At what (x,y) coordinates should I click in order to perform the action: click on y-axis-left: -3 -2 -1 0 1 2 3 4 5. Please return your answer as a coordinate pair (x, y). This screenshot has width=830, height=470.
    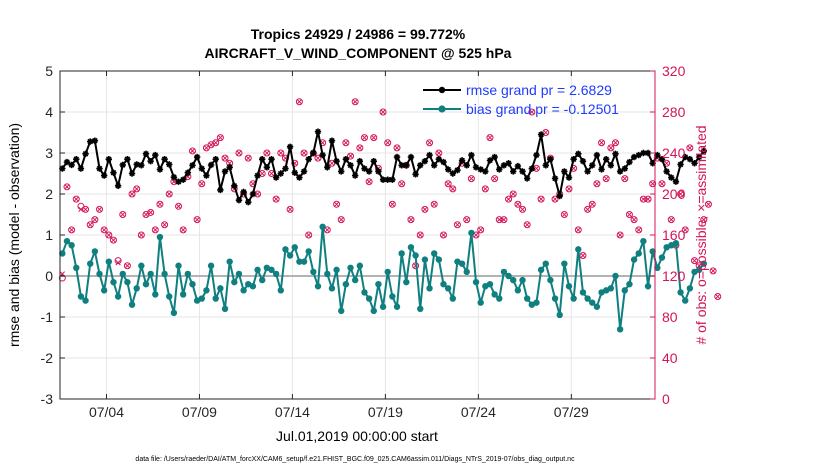
    Looking at the image, I should click on (53, 235).